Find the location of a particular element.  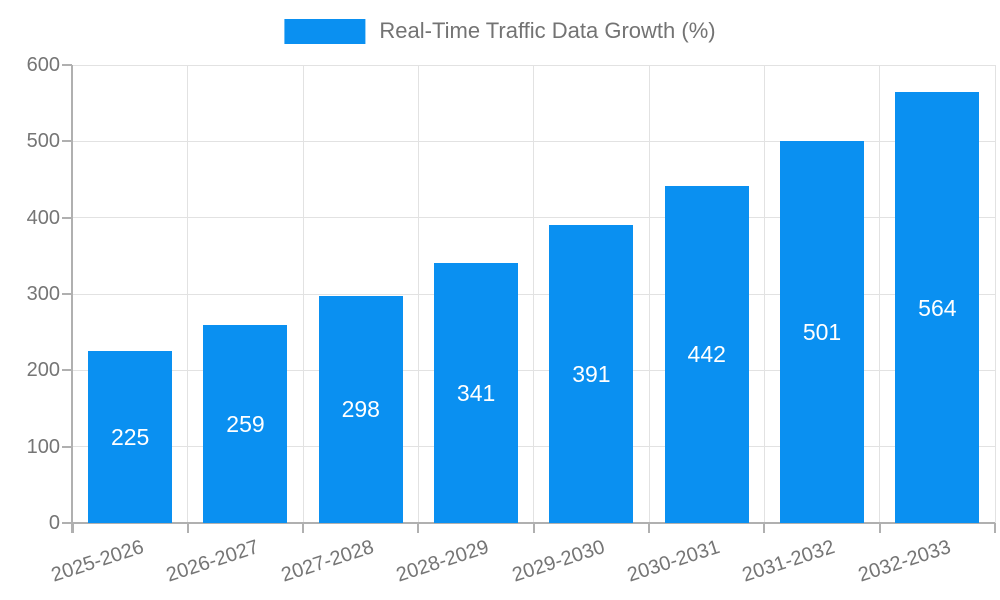

bar-value-label: 391 is located at coordinates (591, 373).